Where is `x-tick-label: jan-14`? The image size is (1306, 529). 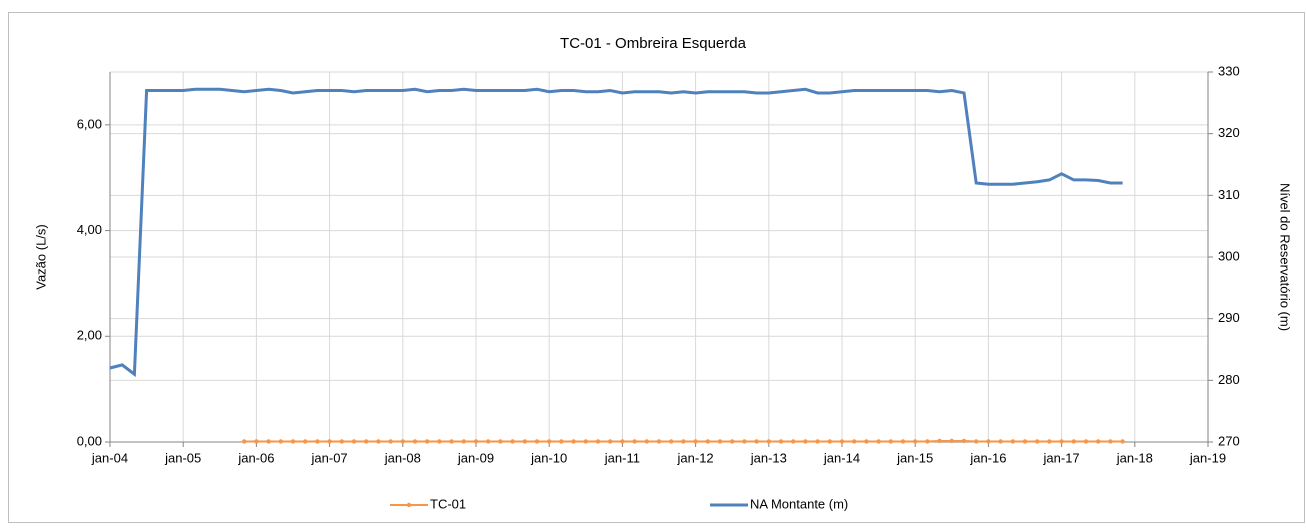
x-tick-label: jan-14 is located at coordinates (841, 457).